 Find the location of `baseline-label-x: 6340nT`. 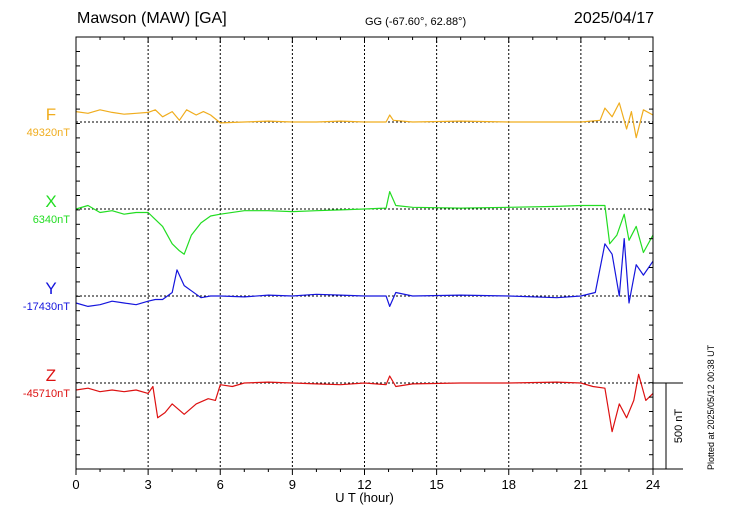

baseline-label-x: 6340nT is located at coordinates (51, 220).